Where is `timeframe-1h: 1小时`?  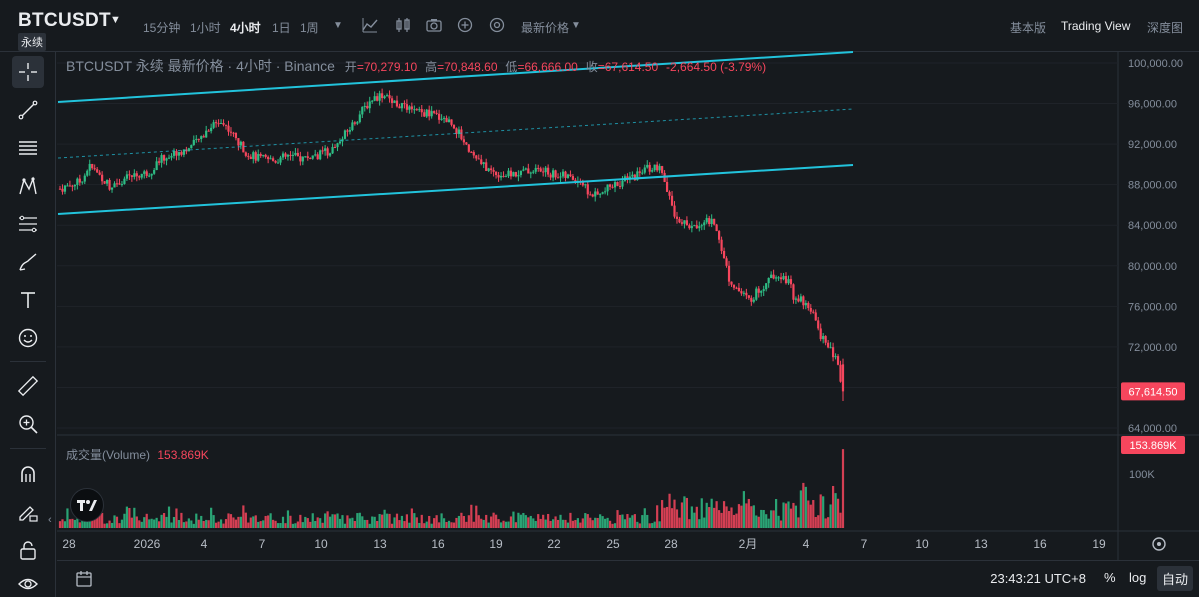 timeframe-1h: 1小时 is located at coordinates (205, 28).